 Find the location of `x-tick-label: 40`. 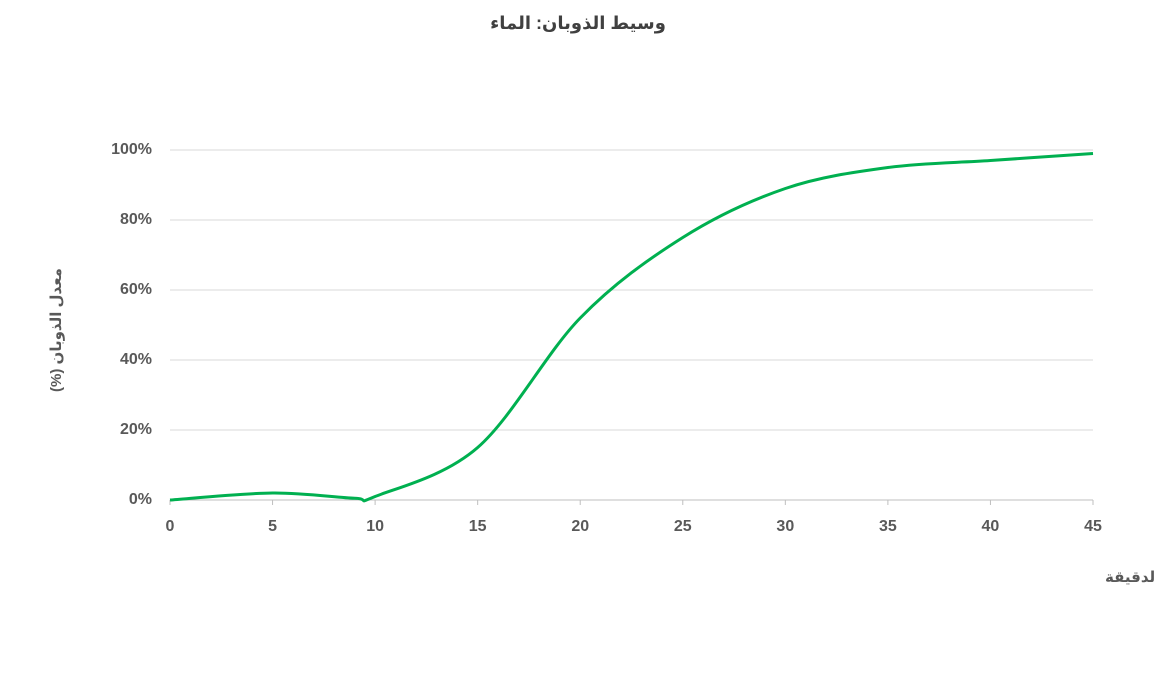

x-tick-label: 40 is located at coordinates (991, 526).